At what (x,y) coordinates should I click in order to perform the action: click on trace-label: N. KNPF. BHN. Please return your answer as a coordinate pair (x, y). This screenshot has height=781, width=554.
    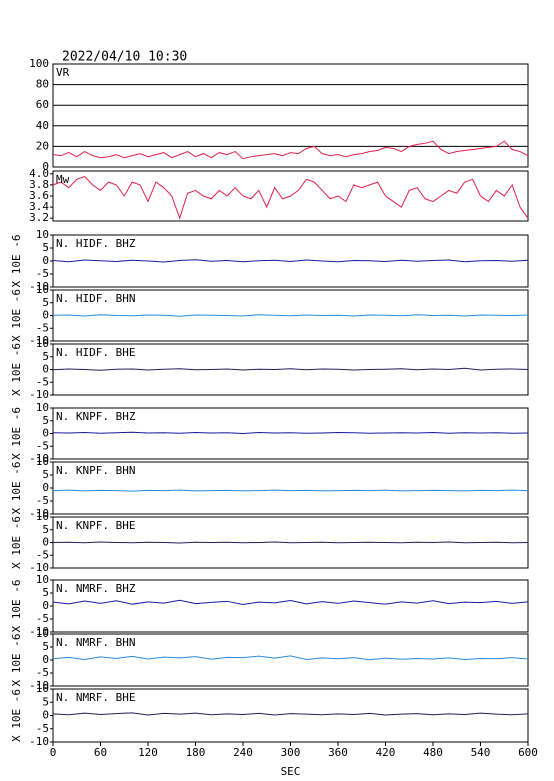
    Looking at the image, I should click on (95, 470).